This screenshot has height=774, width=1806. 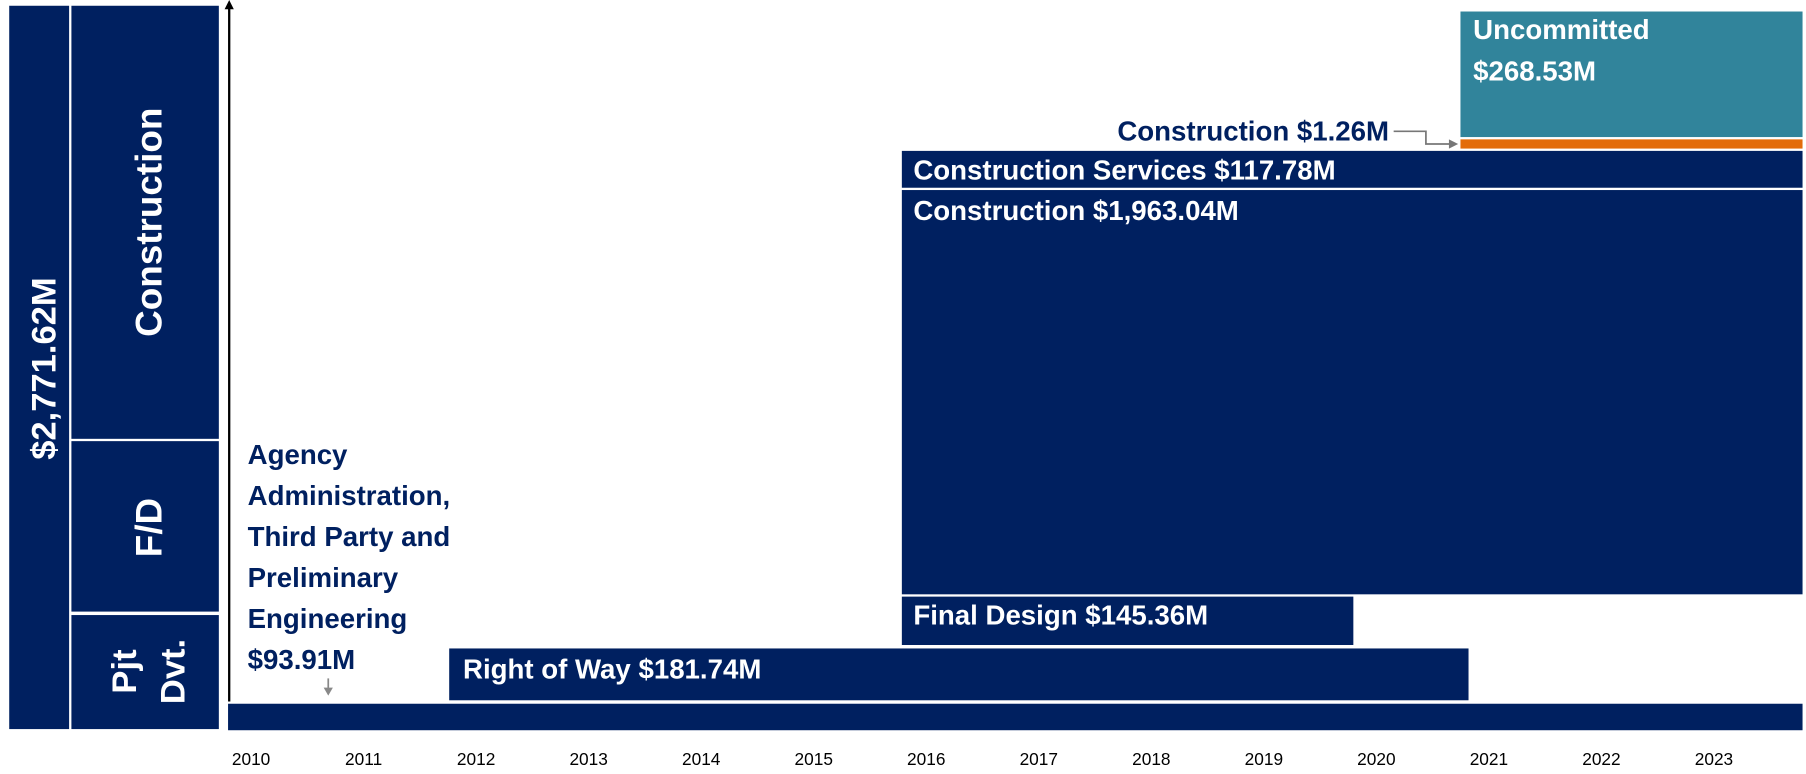 I want to click on year-label: 2023, so click(x=1714, y=759).